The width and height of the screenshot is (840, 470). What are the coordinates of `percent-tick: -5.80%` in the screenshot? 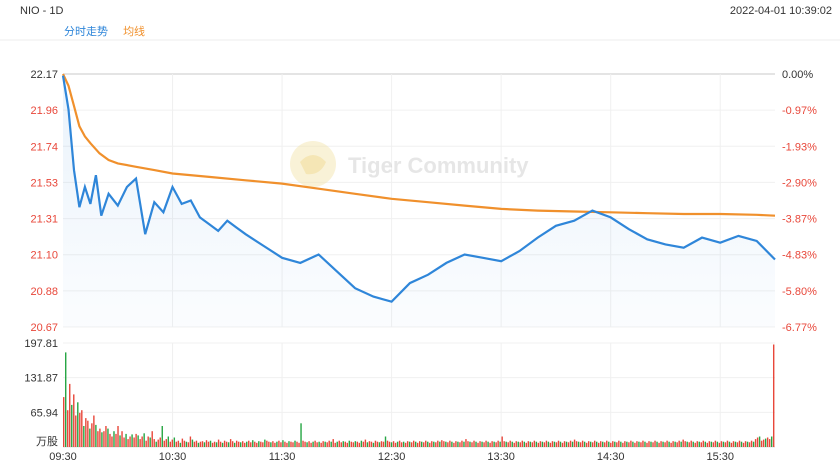 It's located at (799, 292).